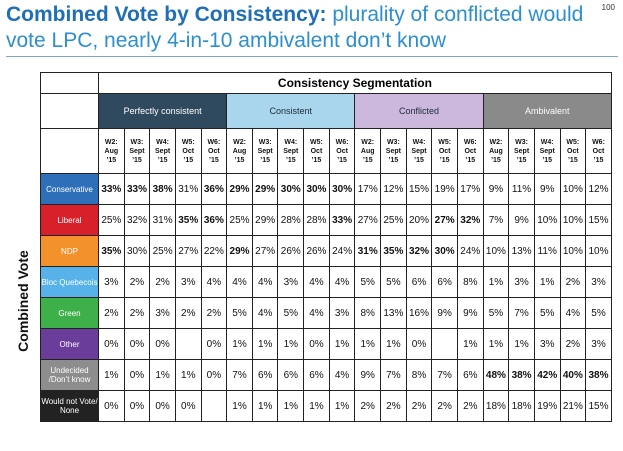 Image resolution: width=623 pixels, height=451 pixels. Describe the element at coordinates (214, 406) in the screenshot. I see `value-cell` at that location.